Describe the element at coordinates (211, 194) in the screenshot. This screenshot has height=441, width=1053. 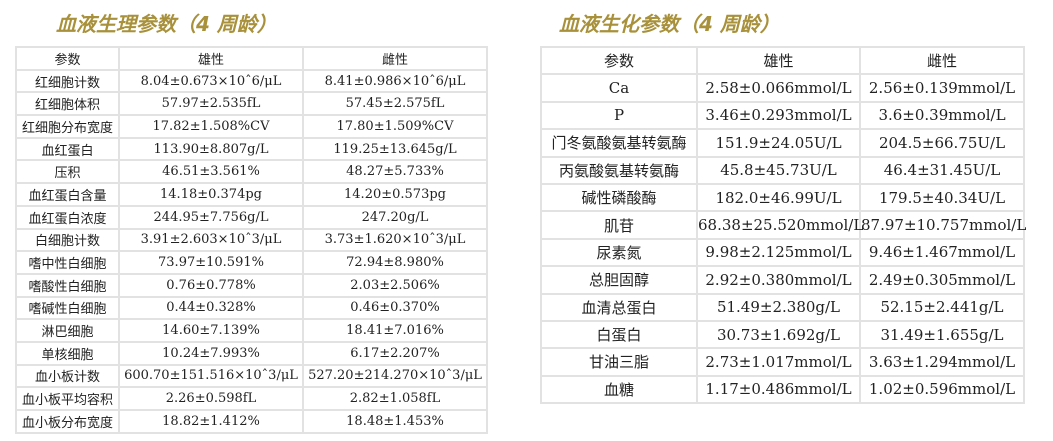
I see `cell-male: 14.18±0.374pg` at that location.